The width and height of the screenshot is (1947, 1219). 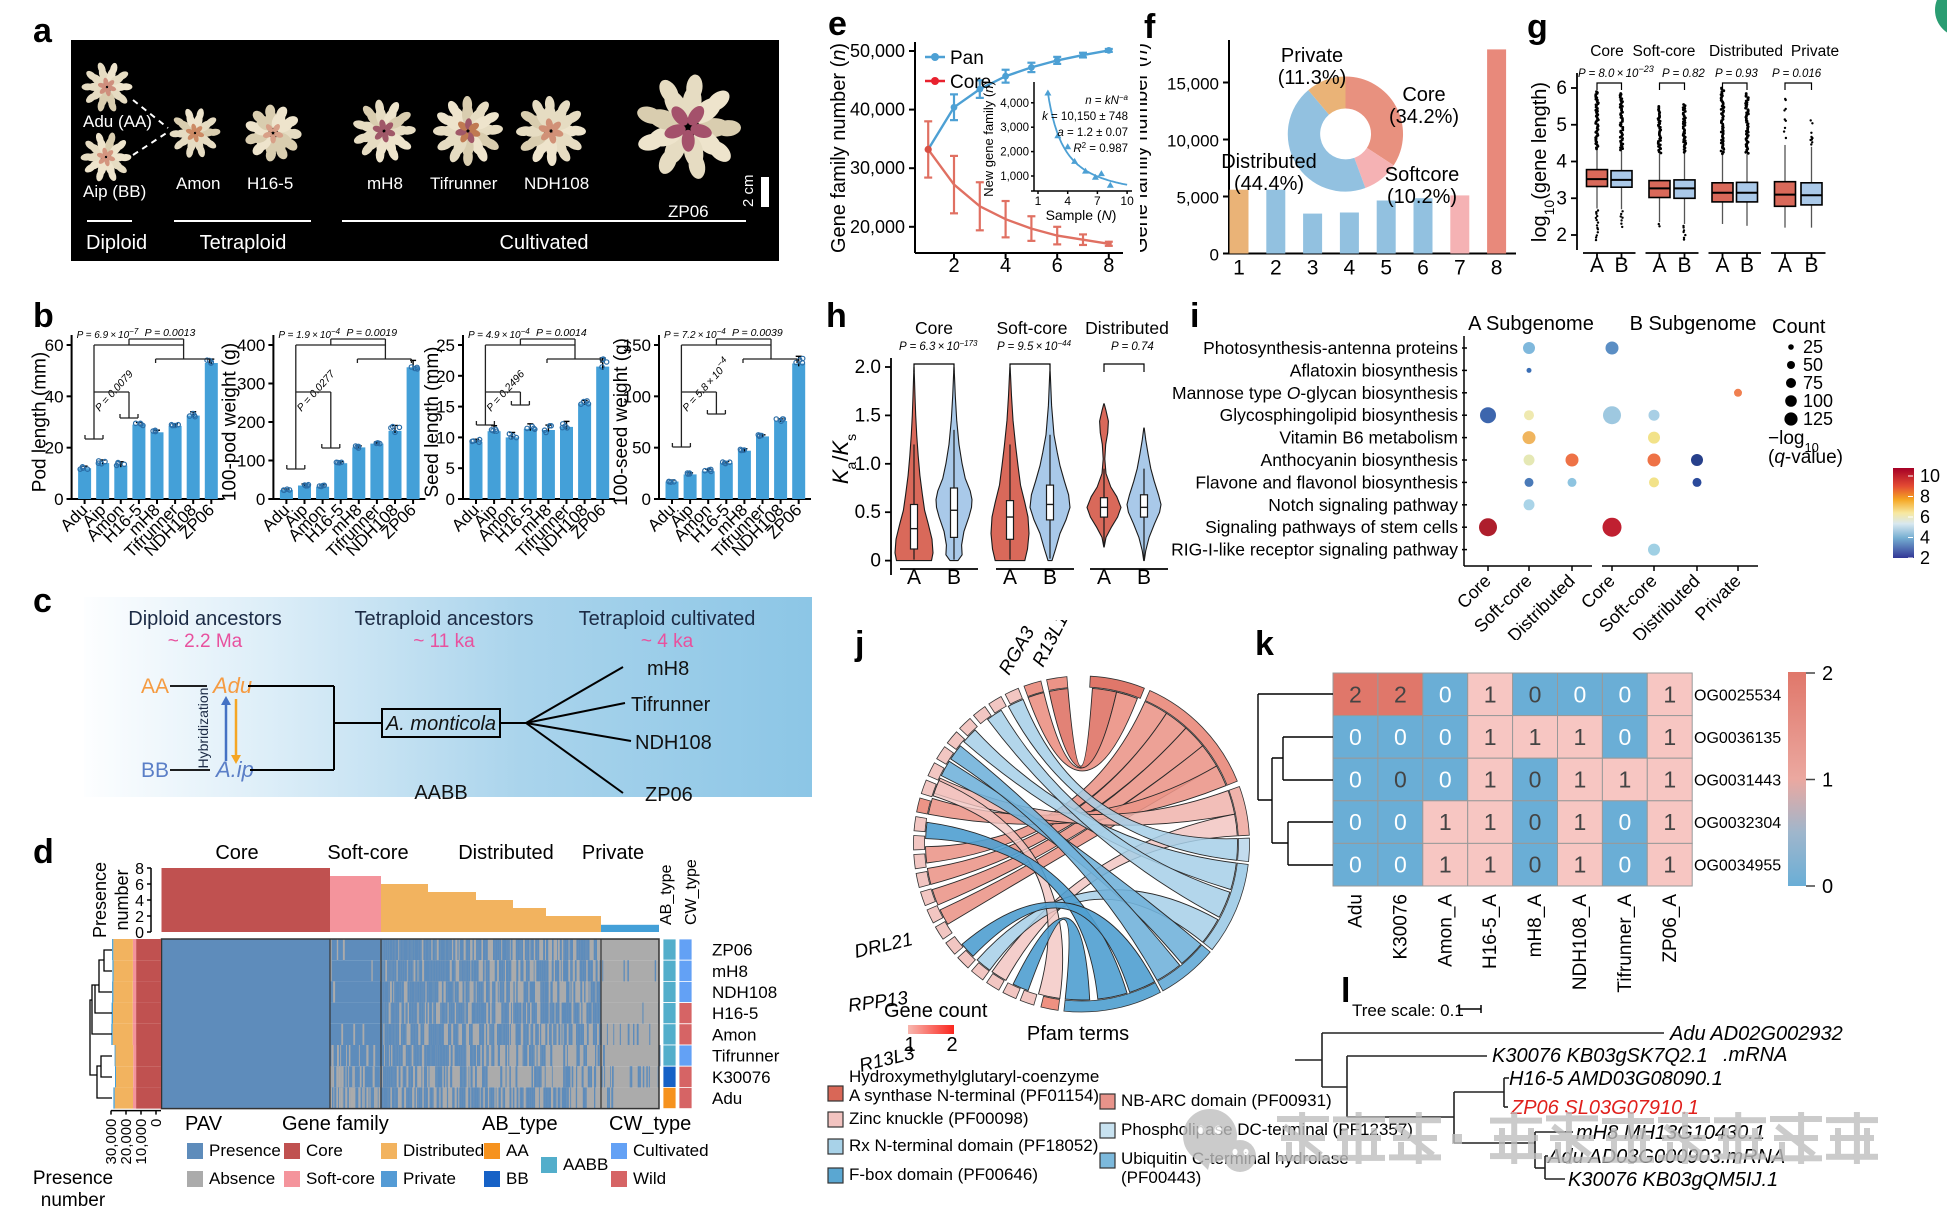 What do you see at coordinates (1226, 1100) in the screenshot?
I see `svg-text: NB-ARC domain (PF00931)` at bounding box center [1226, 1100].